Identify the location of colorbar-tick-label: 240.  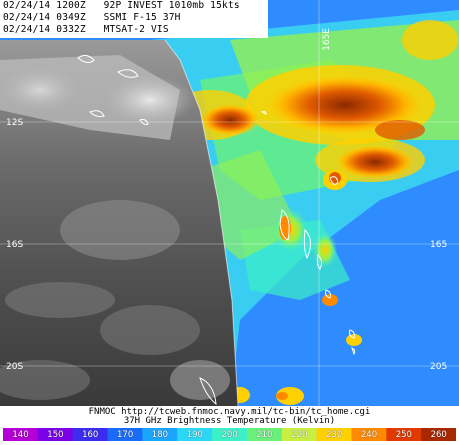
(369, 435).